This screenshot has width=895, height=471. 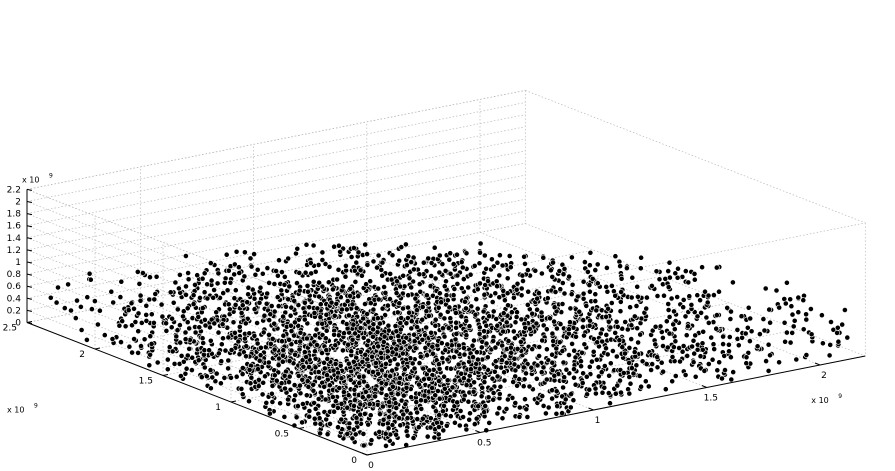 What do you see at coordinates (14, 251) in the screenshot?
I see `z-tick-label: 1.2` at bounding box center [14, 251].